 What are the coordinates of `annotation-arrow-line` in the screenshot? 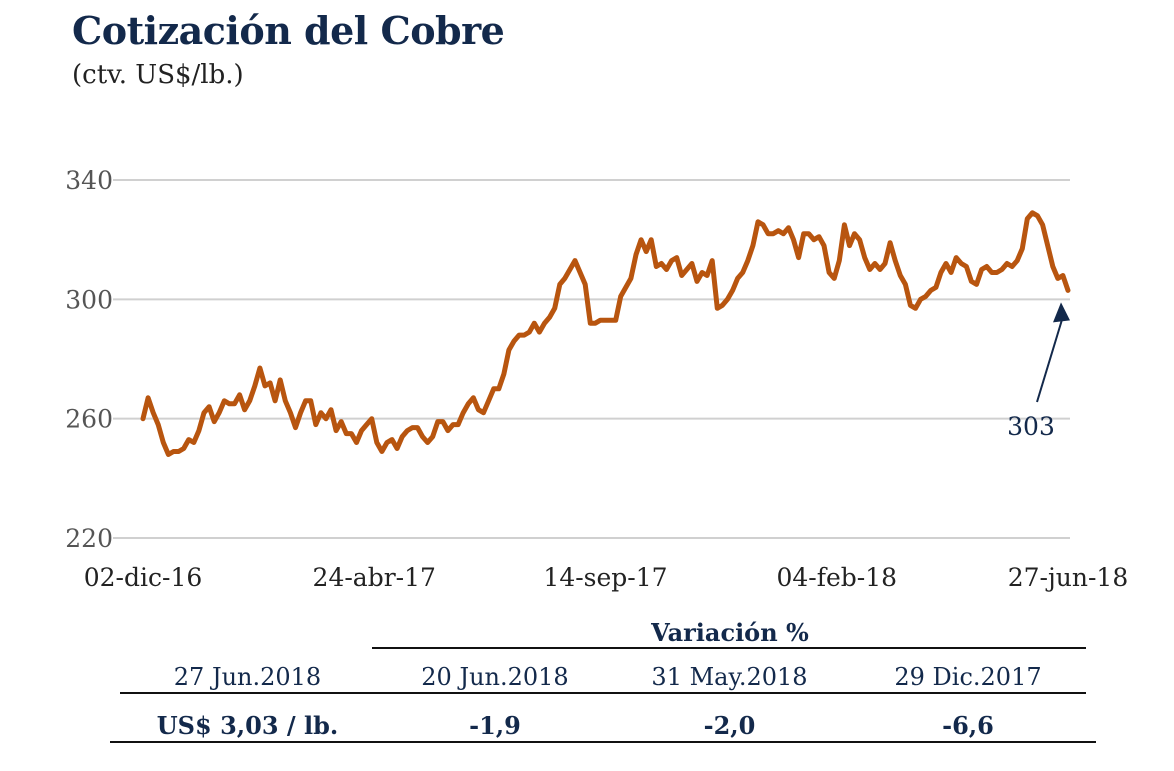 It's located at (1050, 359).